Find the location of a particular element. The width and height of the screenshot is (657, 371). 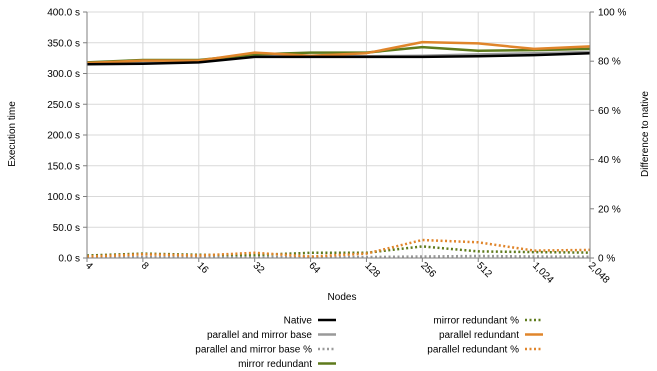

series-line-native is located at coordinates (338, 58).